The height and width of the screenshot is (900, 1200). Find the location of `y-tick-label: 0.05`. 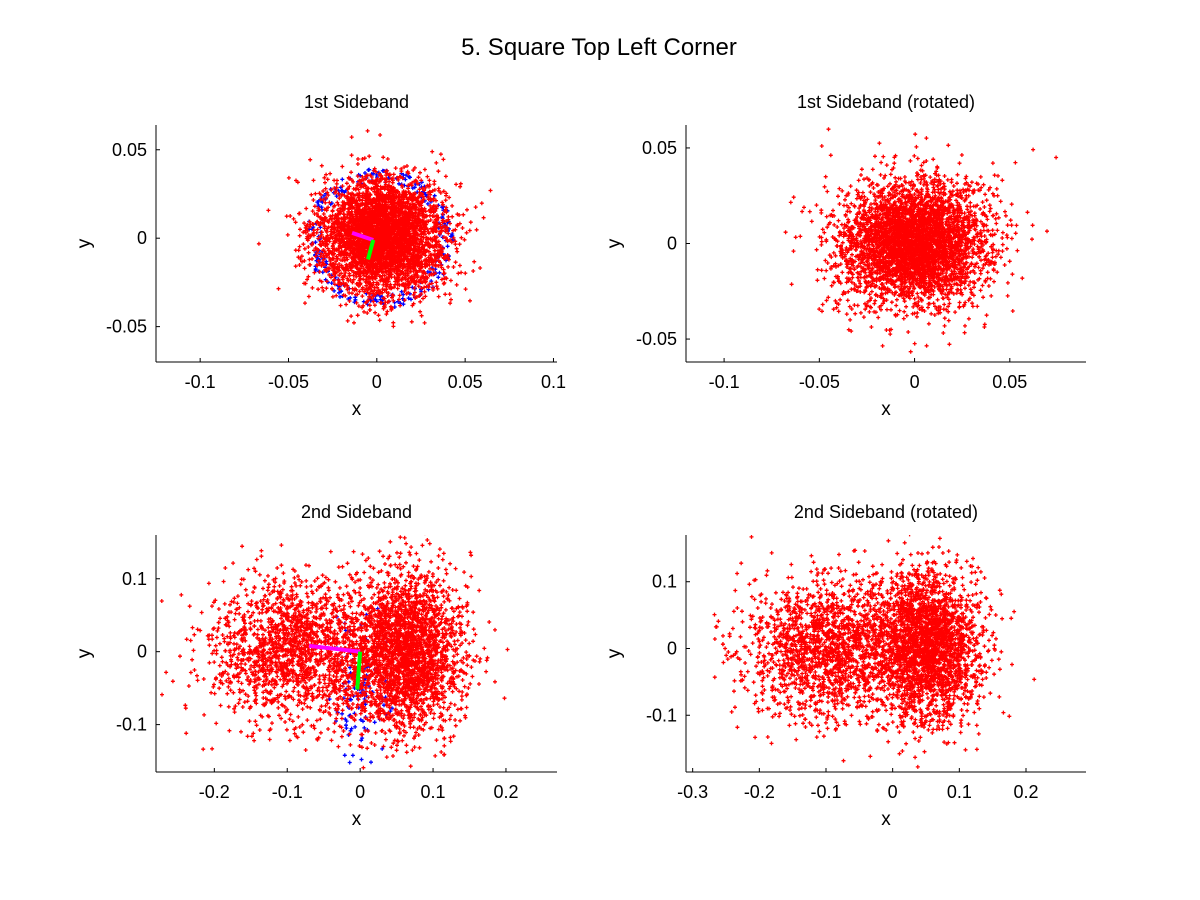

y-tick-label: 0.05 is located at coordinates (129, 150).